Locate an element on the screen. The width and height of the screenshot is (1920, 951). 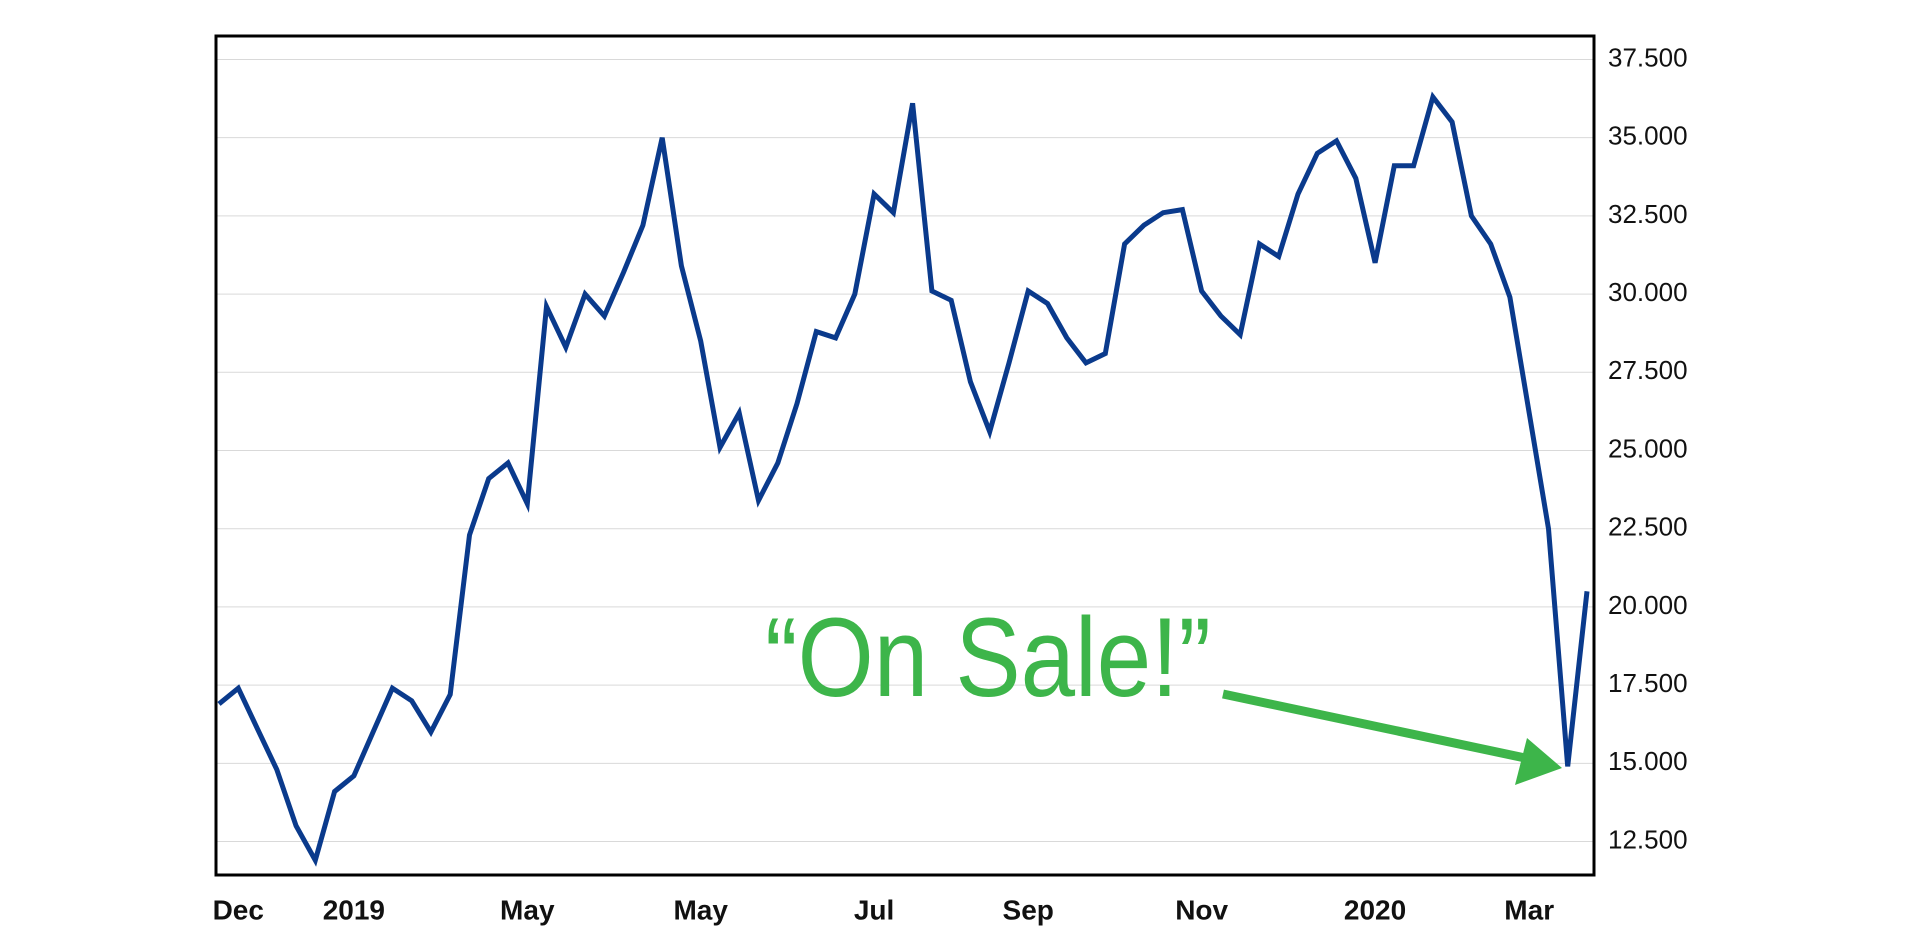
y-tick-label: 12.500 is located at coordinates (1648, 839).